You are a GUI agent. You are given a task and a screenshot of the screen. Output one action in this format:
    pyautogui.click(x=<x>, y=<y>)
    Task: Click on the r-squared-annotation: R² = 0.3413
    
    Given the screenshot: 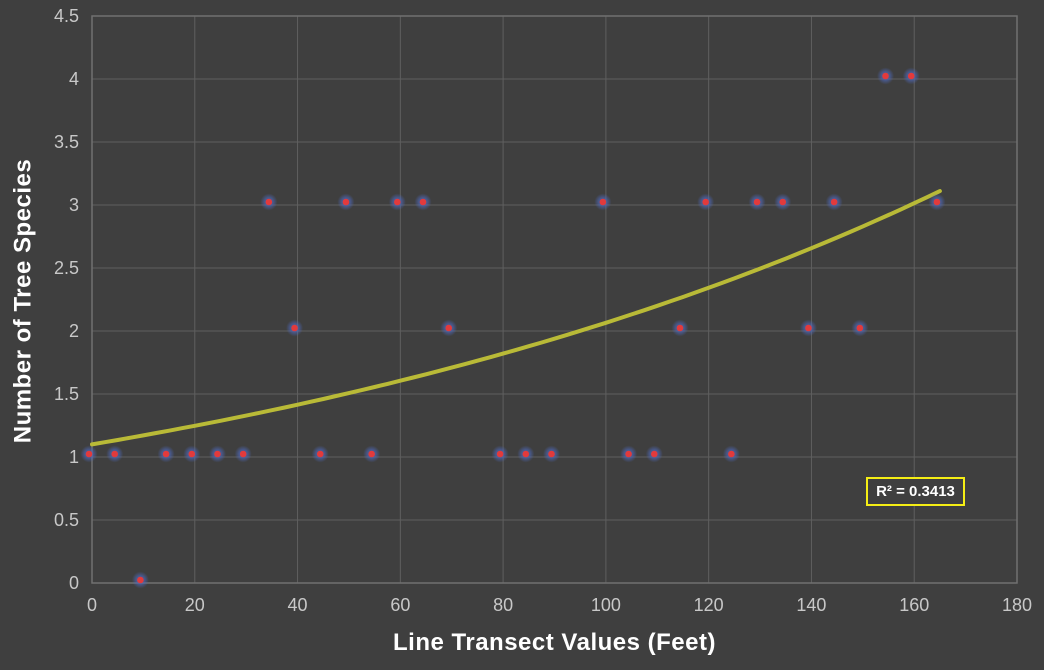 What is the action you would take?
    pyautogui.click(x=915, y=491)
    